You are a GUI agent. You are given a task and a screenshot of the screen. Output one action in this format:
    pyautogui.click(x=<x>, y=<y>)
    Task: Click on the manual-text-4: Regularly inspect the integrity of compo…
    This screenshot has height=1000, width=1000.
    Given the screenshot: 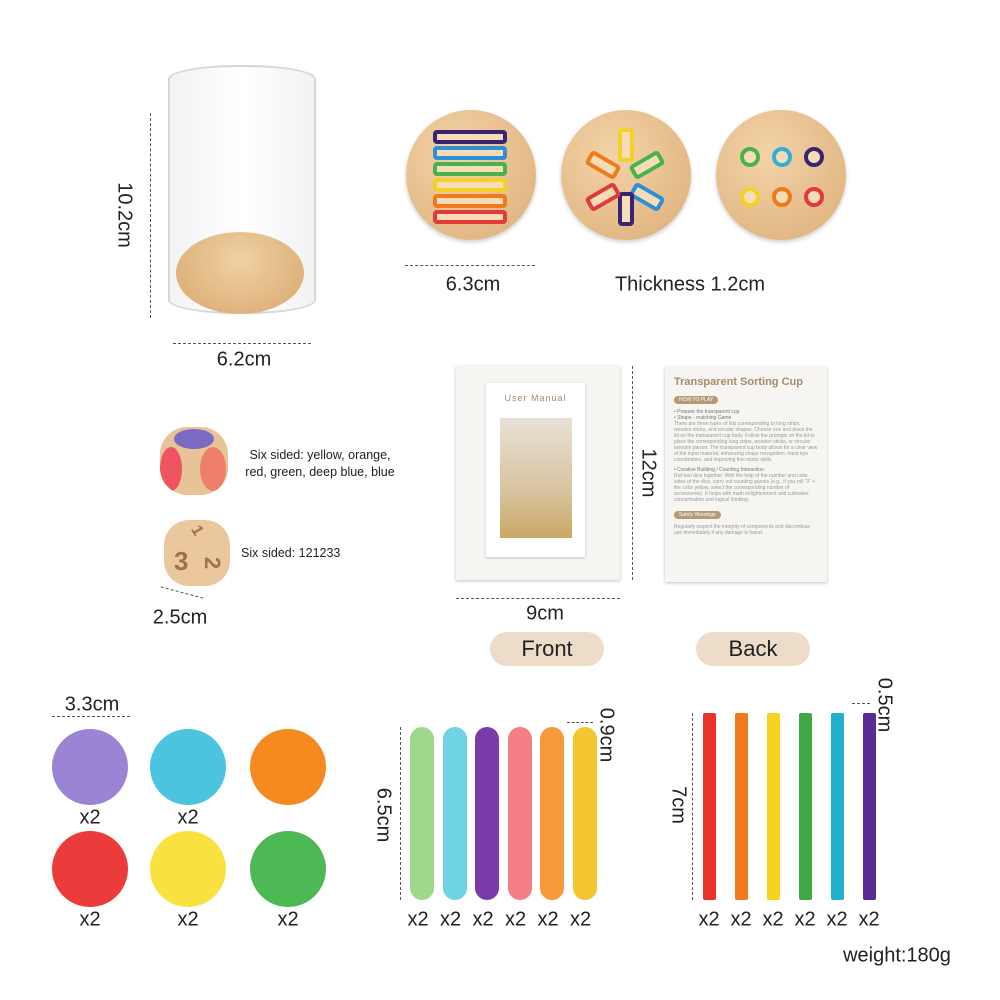 What is the action you would take?
    pyautogui.click(x=742, y=530)
    